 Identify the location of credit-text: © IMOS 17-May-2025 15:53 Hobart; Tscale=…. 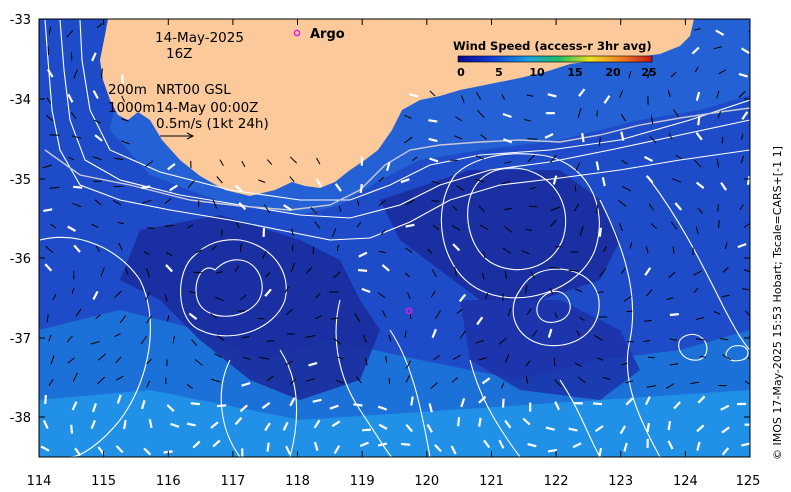
(777, 303).